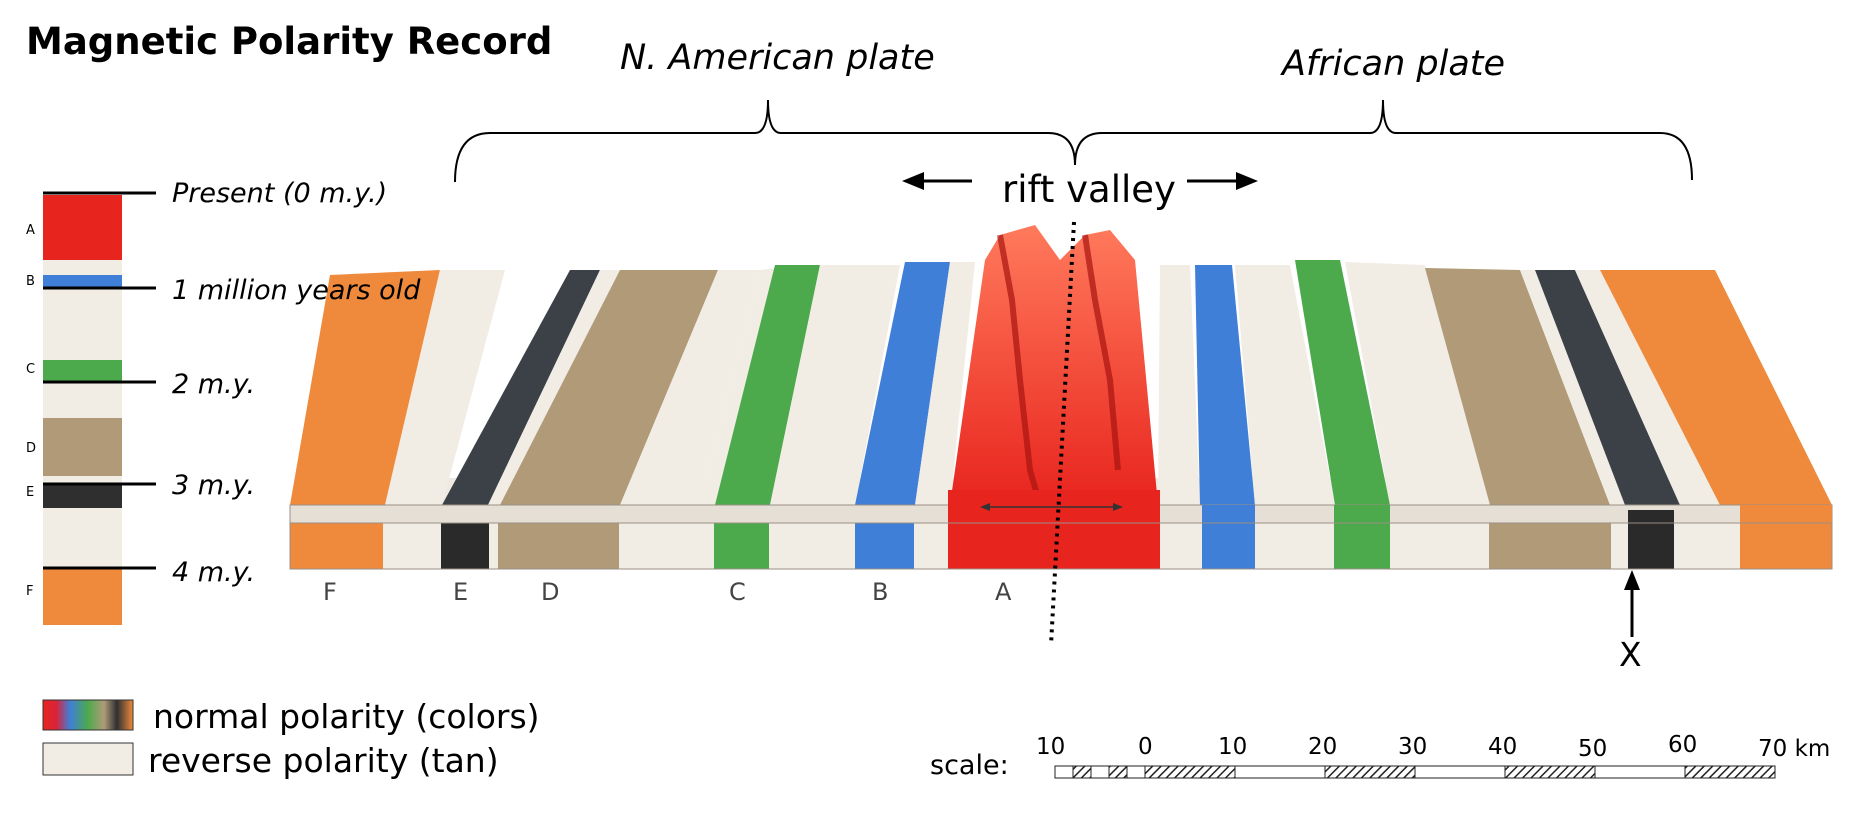 This screenshot has width=1856, height=825. Describe the element at coordinates (1394, 64) in the screenshot. I see `plate-label-african: African plate` at that location.